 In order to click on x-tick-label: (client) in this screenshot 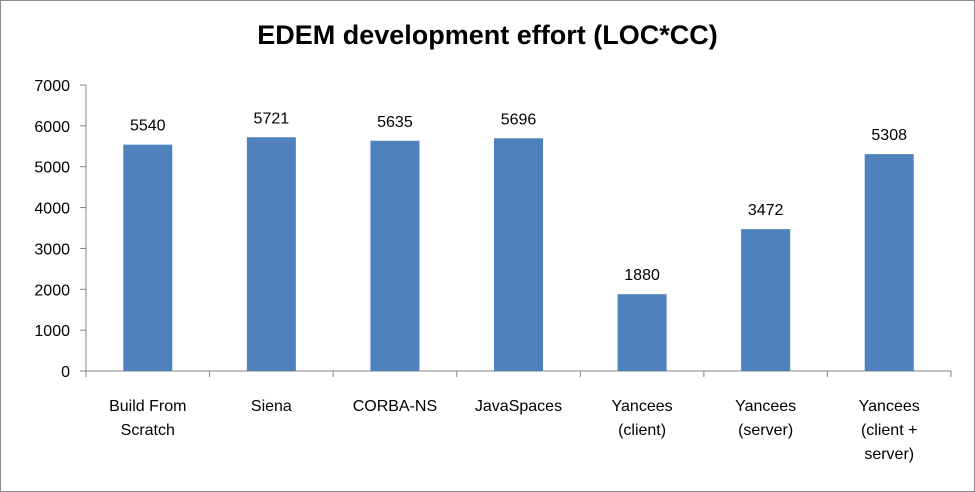, I will do `click(642, 430)`.